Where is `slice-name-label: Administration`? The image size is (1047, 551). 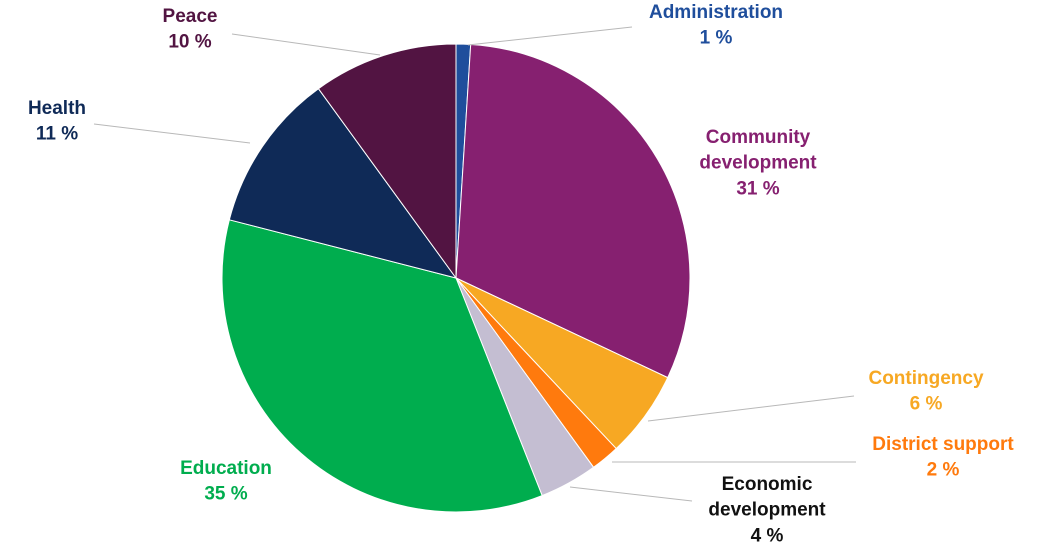
slice-name-label: Administration is located at coordinates (716, 12).